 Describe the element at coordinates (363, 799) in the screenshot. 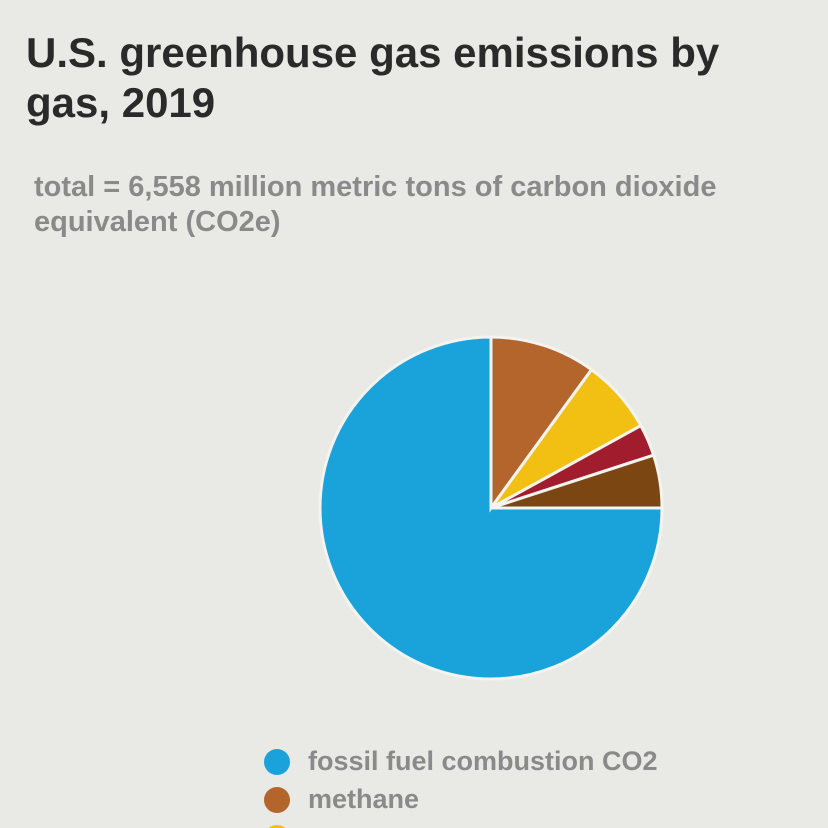

I see `legend-label: methane` at that location.